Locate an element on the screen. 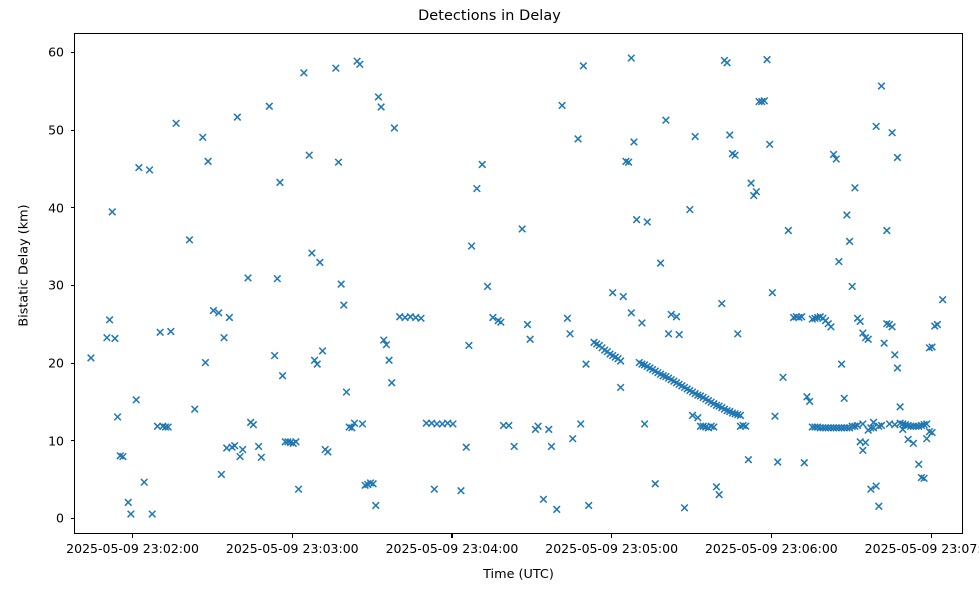 The image size is (979, 590). y-tick-label: 50 is located at coordinates (56, 130).